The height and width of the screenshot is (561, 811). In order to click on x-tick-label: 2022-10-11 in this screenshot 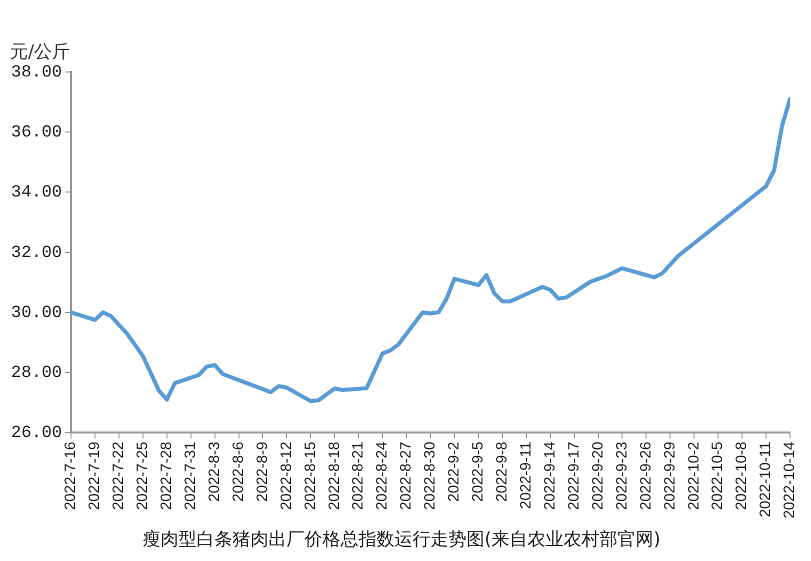, I will do `click(765, 480)`.